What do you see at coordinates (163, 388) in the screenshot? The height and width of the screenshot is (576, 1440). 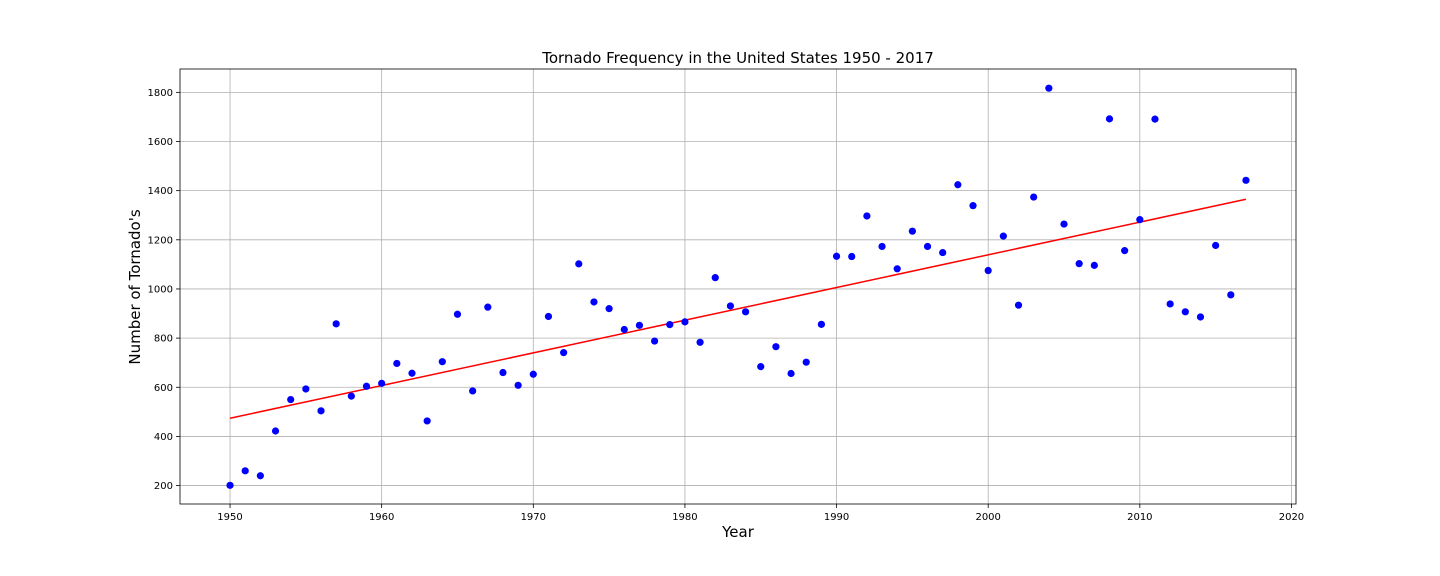 I see `y-tick-label: 600` at bounding box center [163, 388].